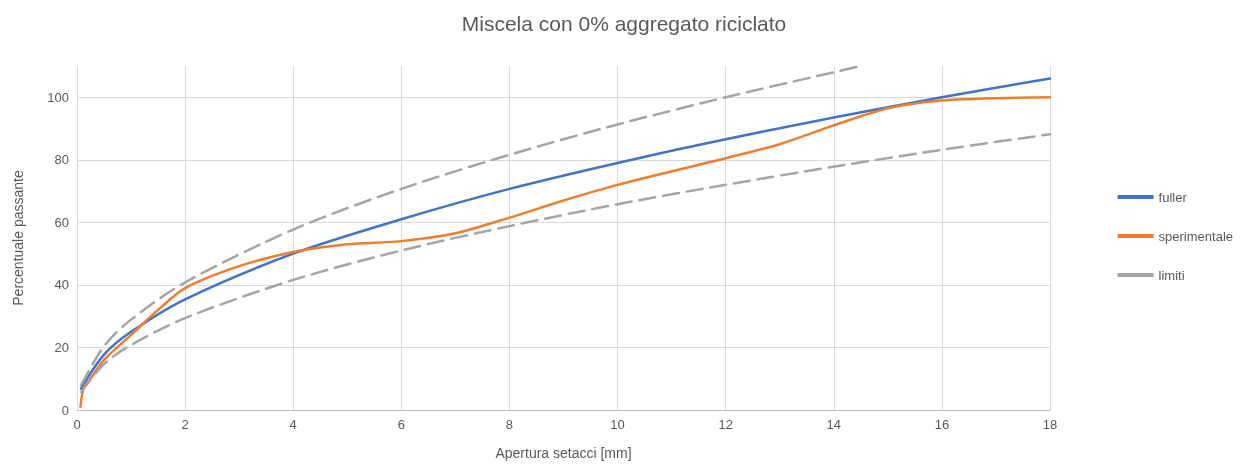  What do you see at coordinates (942, 424) in the screenshot?
I see `x-tick-label: 16` at bounding box center [942, 424].